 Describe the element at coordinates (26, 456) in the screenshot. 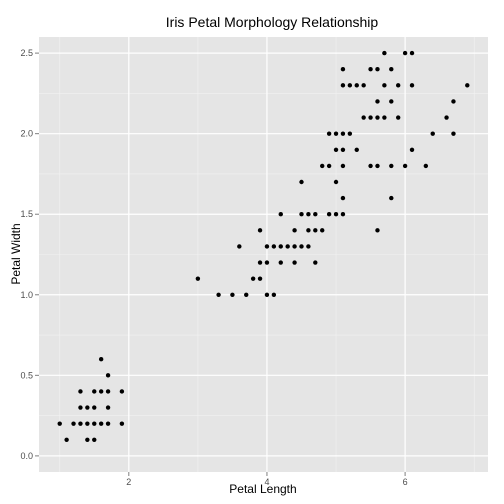

I see `y-tick-label: 0.0` at that location.